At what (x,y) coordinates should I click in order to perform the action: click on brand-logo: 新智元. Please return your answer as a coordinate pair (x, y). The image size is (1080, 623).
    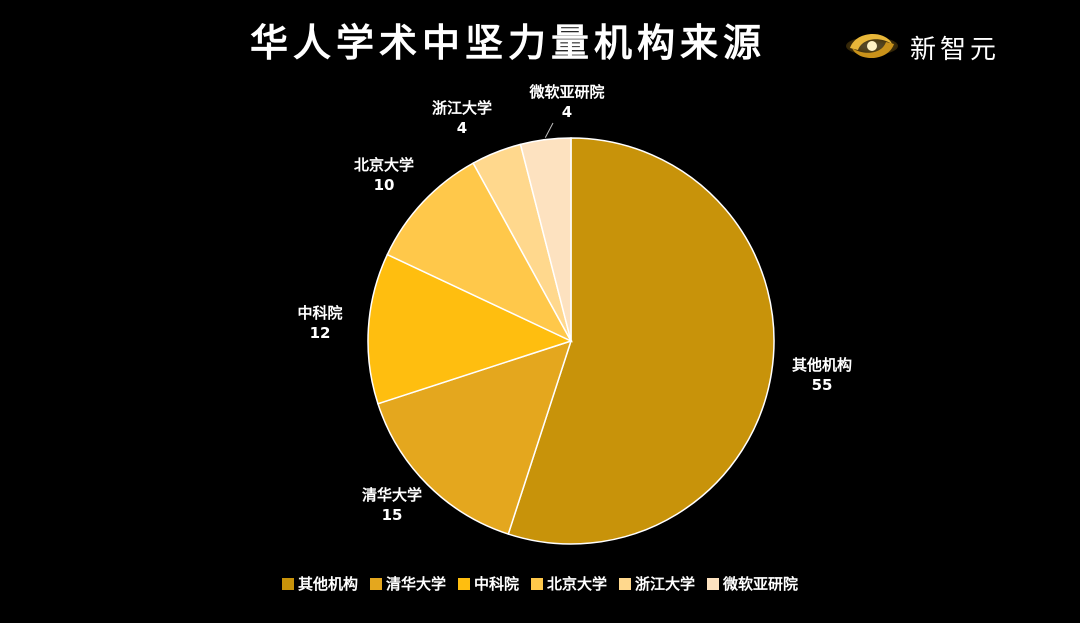
    Looking at the image, I should click on (946, 46).